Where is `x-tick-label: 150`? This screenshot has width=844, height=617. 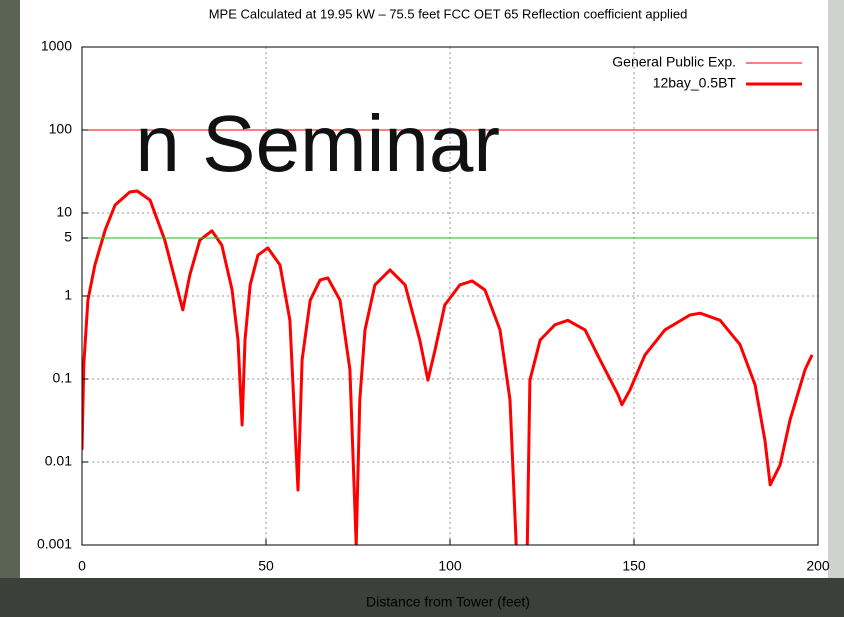
x-tick-label: 150 is located at coordinates (634, 566).